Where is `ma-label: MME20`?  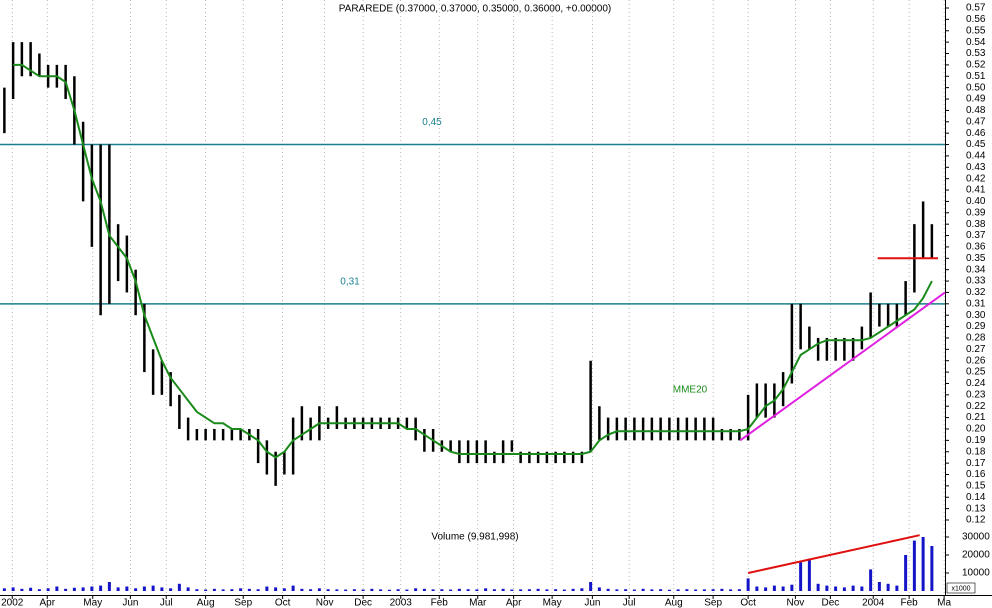 ma-label: MME20 is located at coordinates (690, 390).